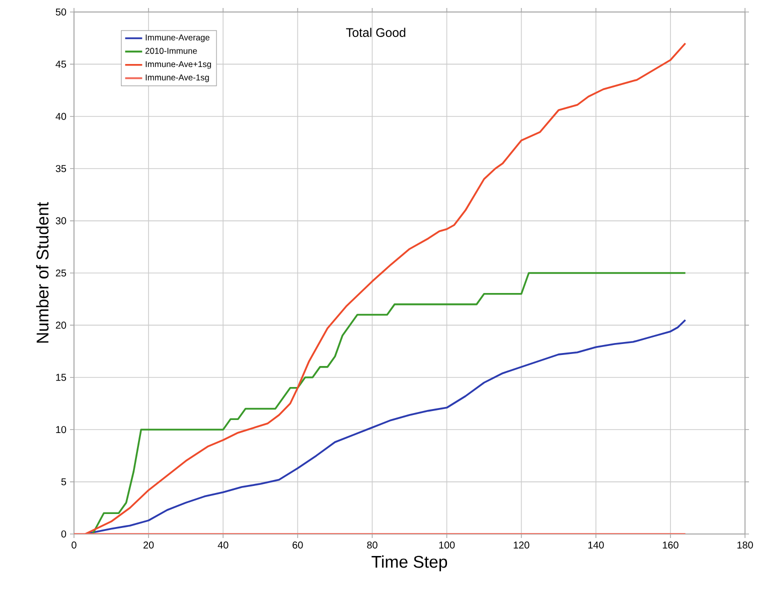 This screenshot has height=606, width=758. I want to click on x-tick-label: 120, so click(522, 545).